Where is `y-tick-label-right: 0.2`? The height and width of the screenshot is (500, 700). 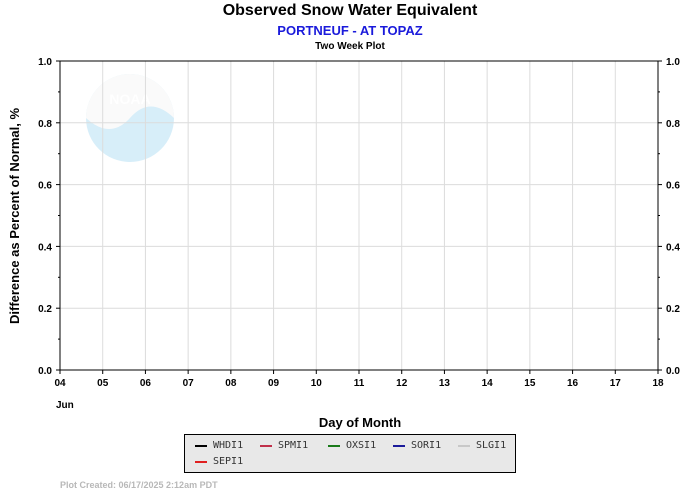
y-tick-label-right: 0.2 is located at coordinates (673, 309).